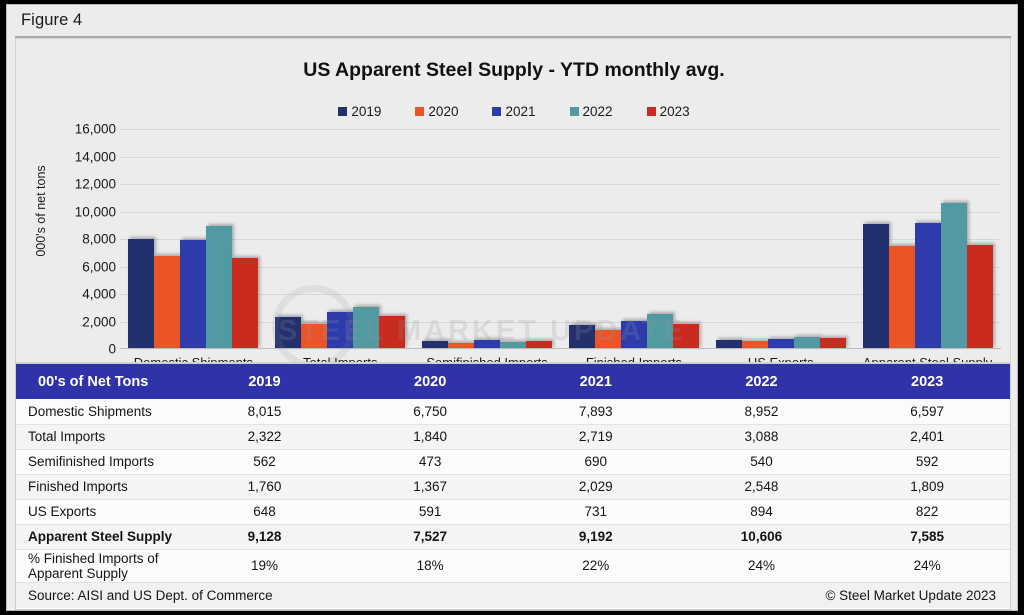 The height and width of the screenshot is (615, 1024). I want to click on table-row: Total Imports 2,322 1,840 2,719 3,088 2,401, so click(513, 437).